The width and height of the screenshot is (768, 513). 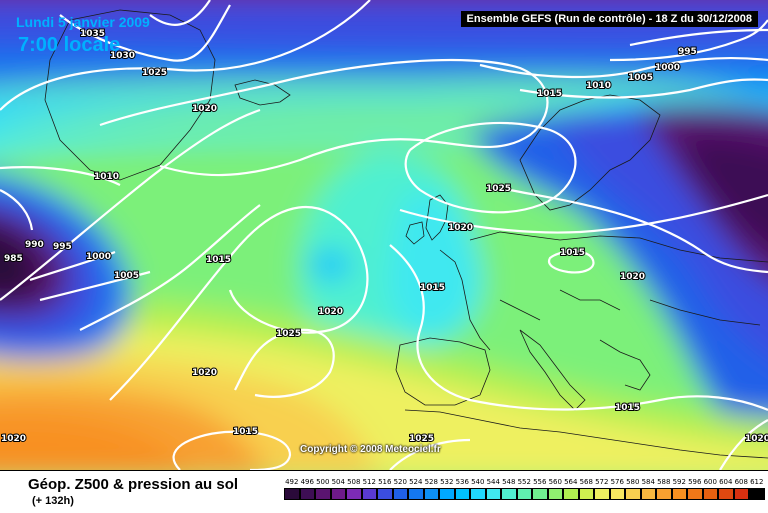 What do you see at coordinates (586, 482) in the screenshot?
I see `scale-tick-label: 568` at bounding box center [586, 482].